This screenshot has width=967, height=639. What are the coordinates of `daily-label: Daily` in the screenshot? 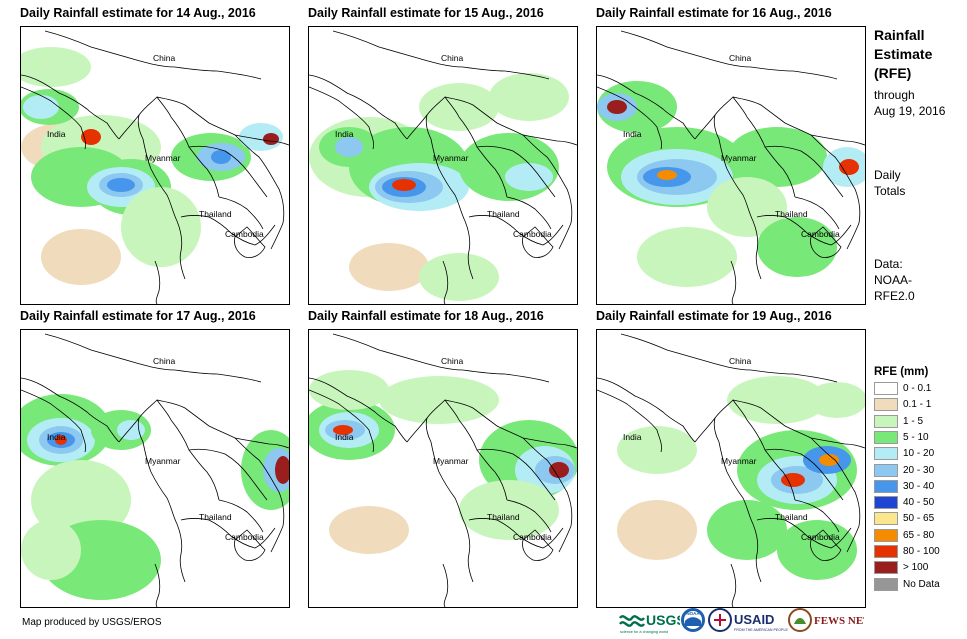 It's located at (887, 175).